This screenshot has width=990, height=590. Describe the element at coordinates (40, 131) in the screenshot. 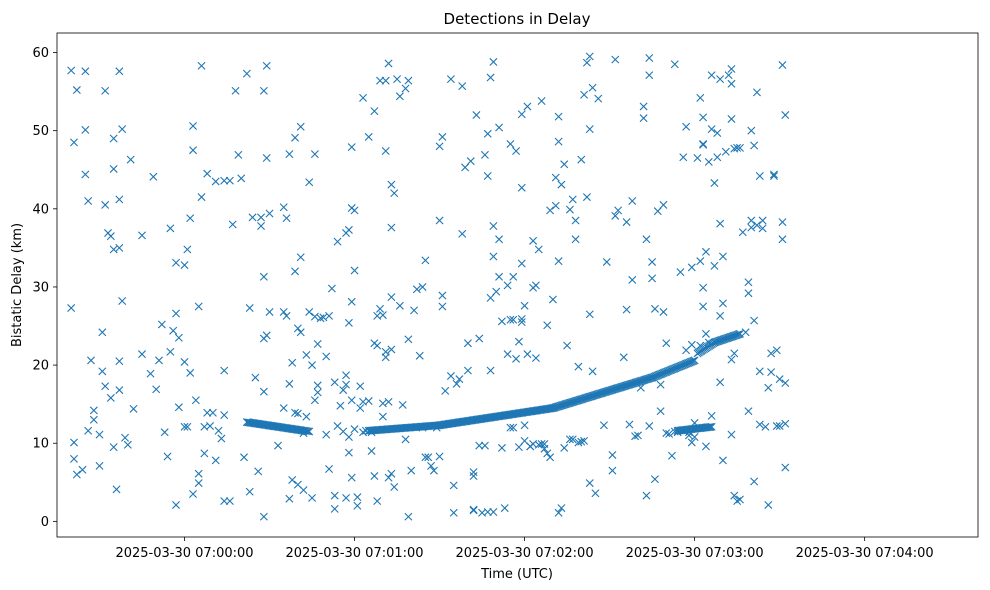

I see `y-tick-label: 50` at that location.